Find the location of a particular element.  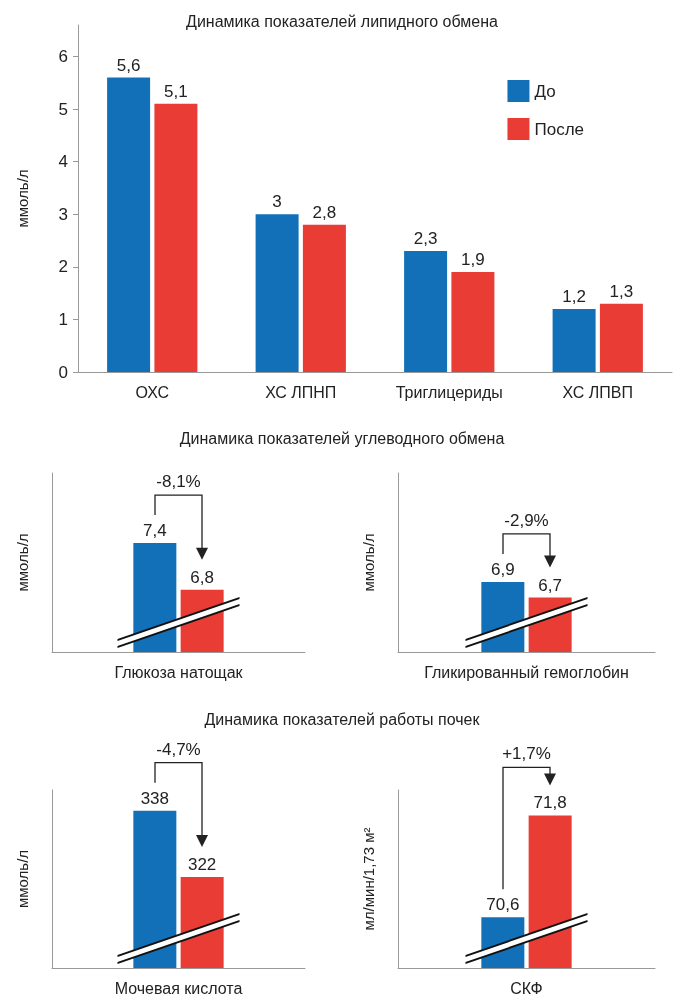

annotation: -2,9% is located at coordinates (526, 520).